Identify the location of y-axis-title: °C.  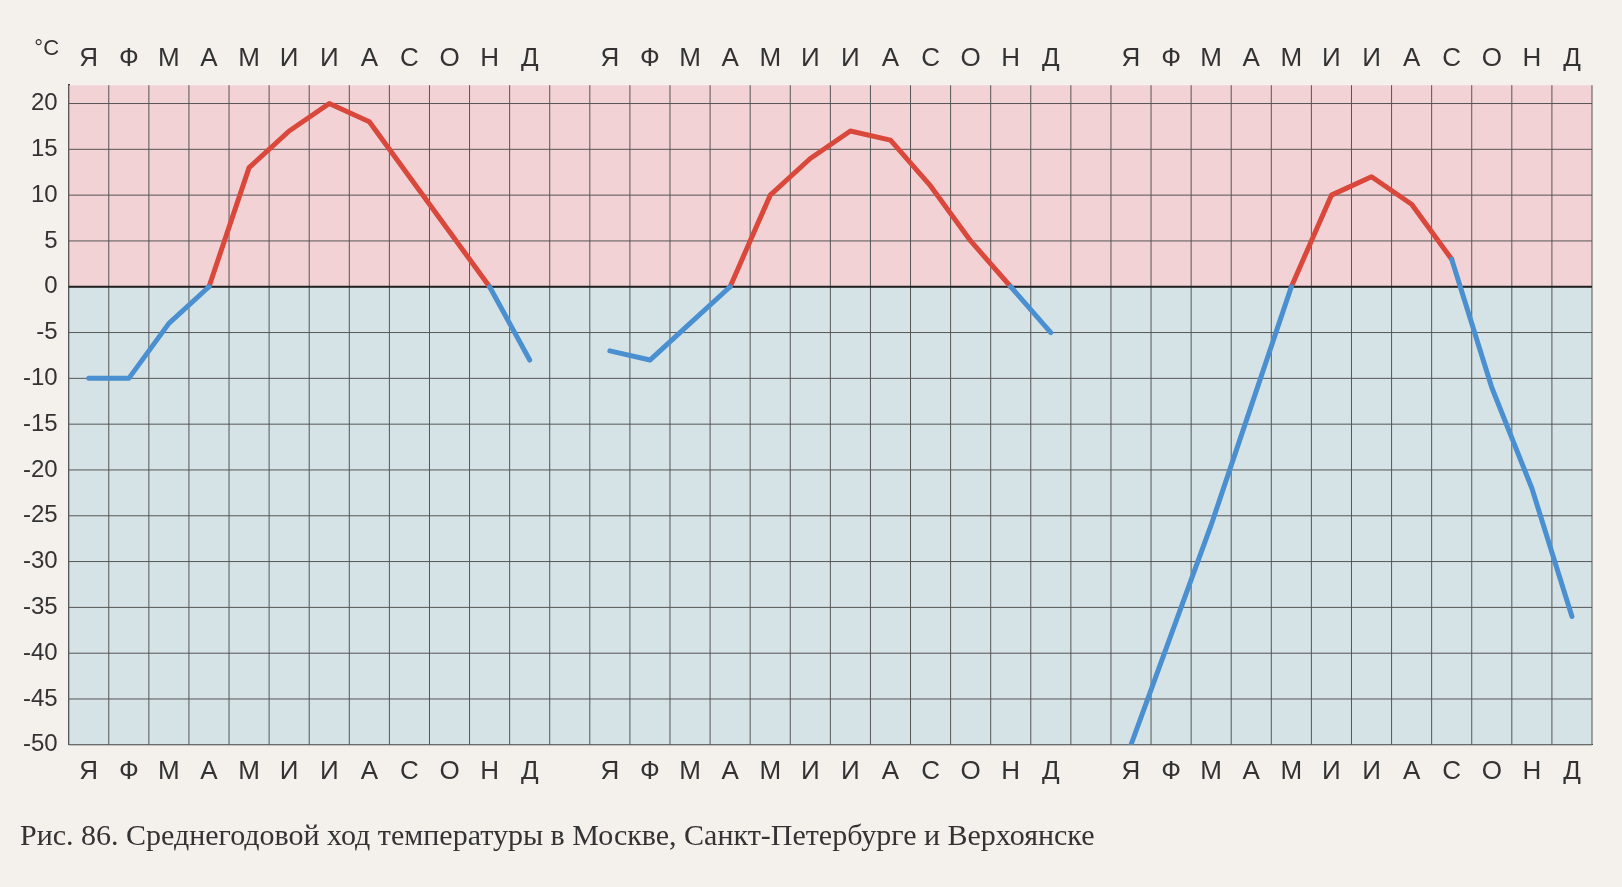
(47, 48).